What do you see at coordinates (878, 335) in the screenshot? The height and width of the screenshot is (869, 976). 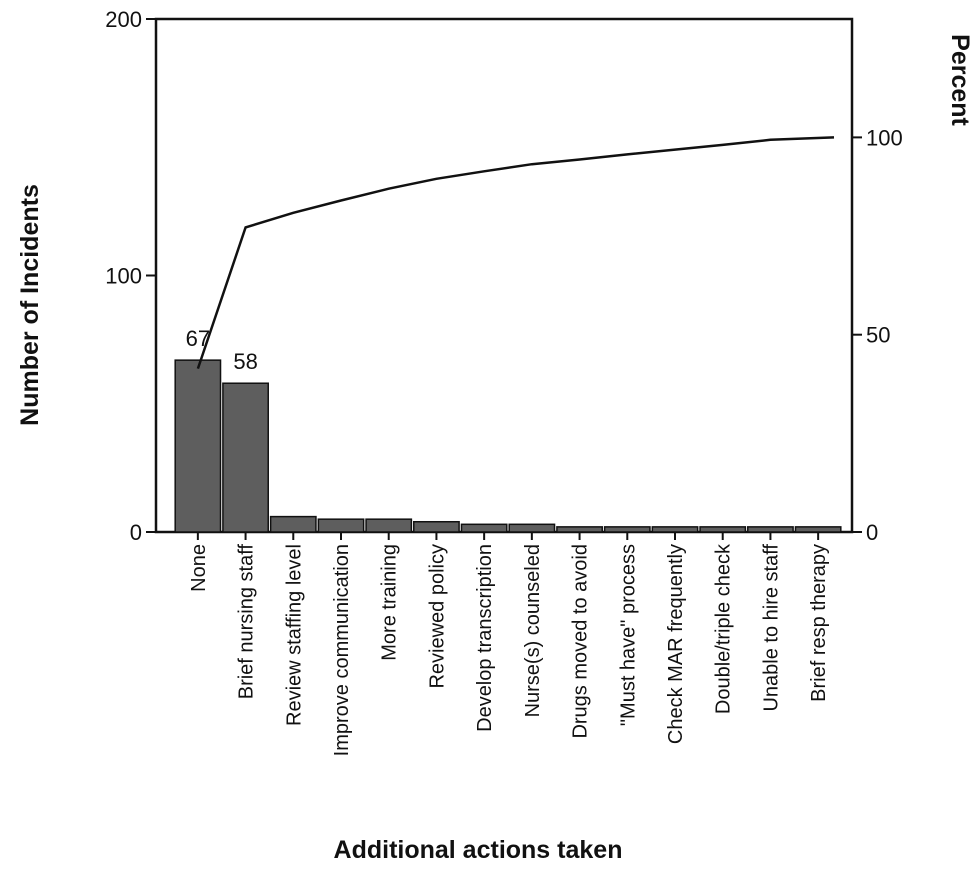 I see `y2-tick-label-1: 50` at bounding box center [878, 335].